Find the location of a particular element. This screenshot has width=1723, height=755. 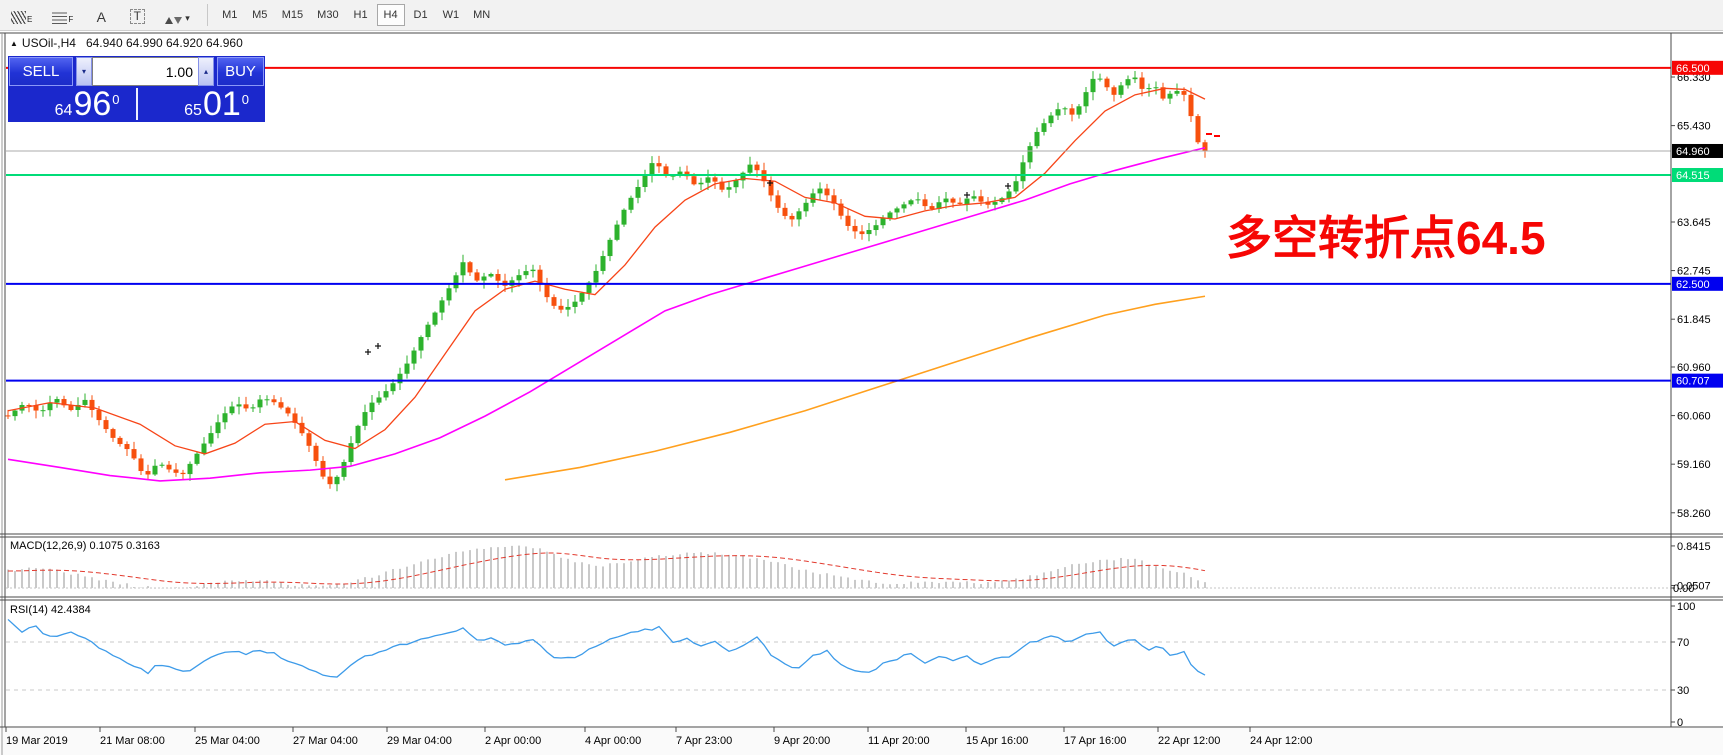

timeframe-buttons: M1 M5 M15 M30 H1 H4 D1 W1 MN is located at coordinates (356, 15).